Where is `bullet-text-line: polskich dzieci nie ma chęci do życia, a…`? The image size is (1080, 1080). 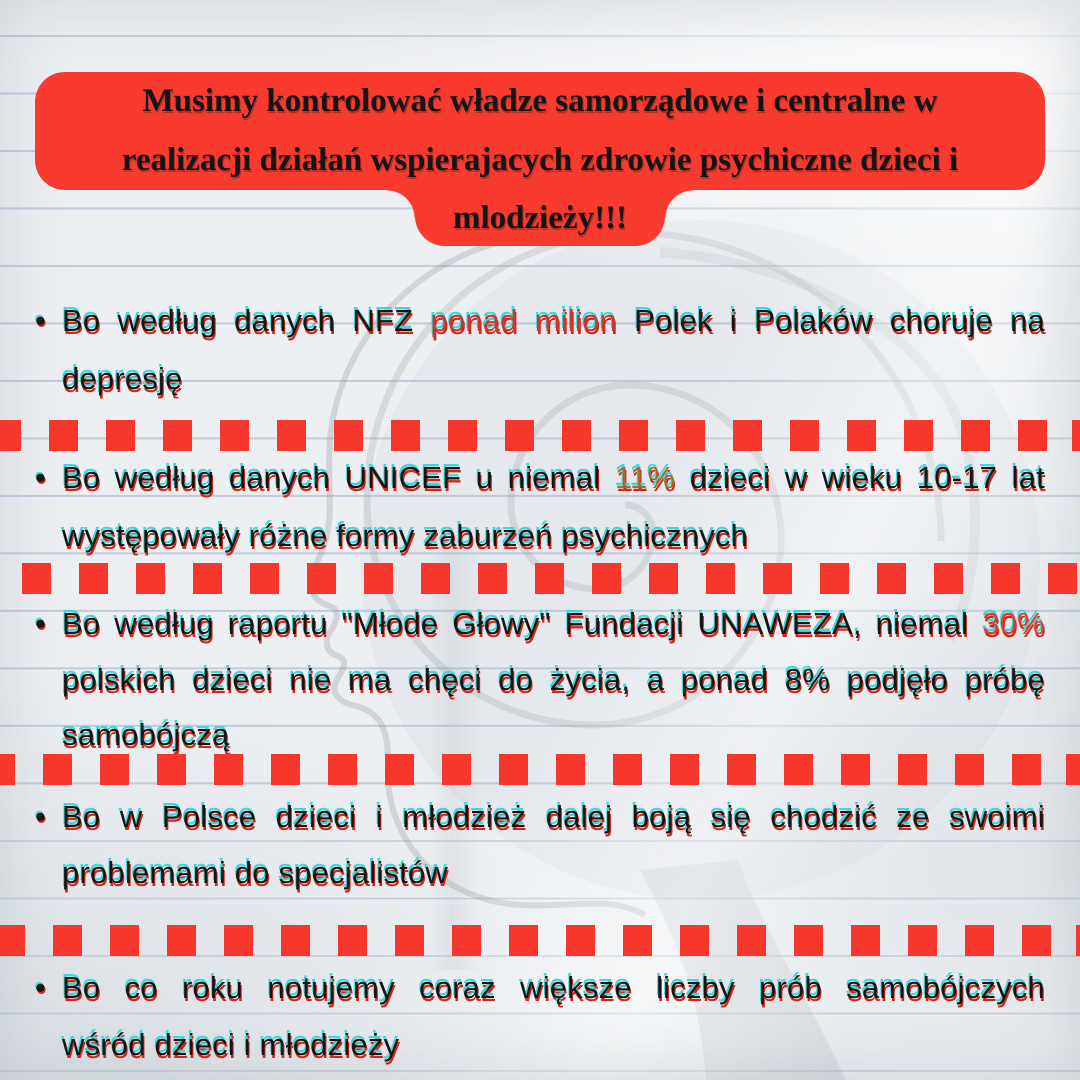
bullet-text-line: polskich dzieci nie ma chęci do życia, a… is located at coordinates (553, 680).